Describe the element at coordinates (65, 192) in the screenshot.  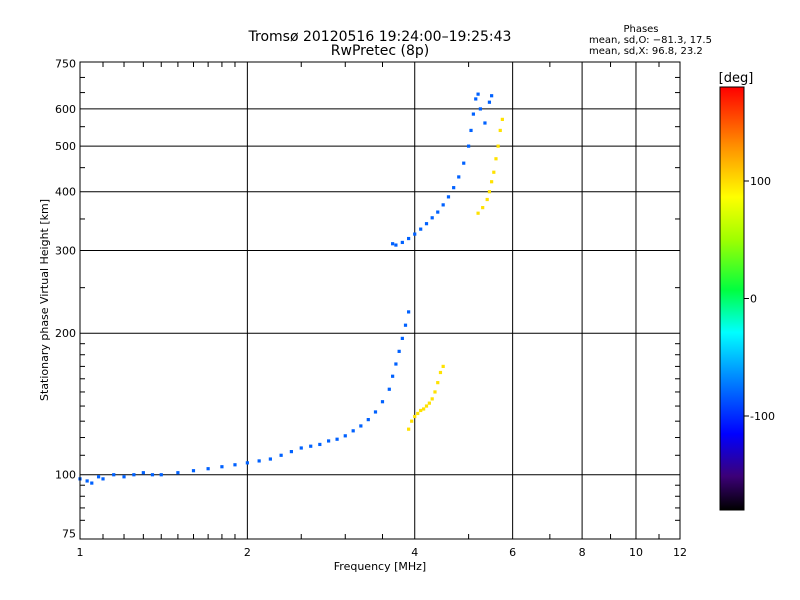
I see `y-tick-label: 400` at that location.